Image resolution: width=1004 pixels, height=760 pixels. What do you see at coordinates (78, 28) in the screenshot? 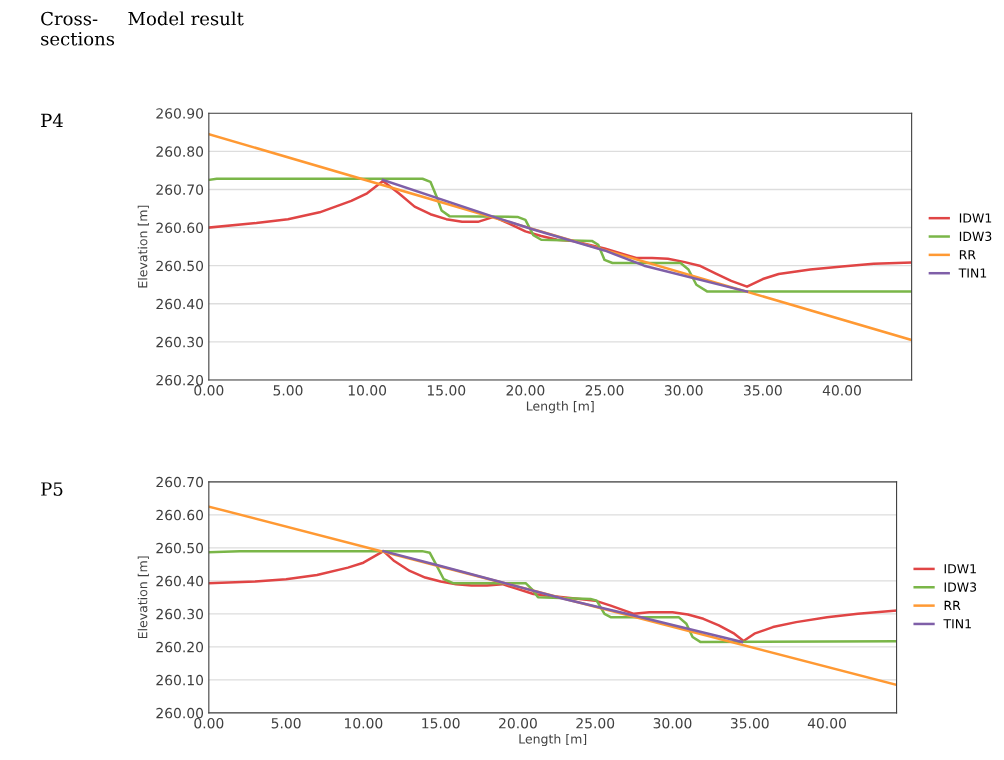
I see `text: Cross- sections` at bounding box center [78, 28].